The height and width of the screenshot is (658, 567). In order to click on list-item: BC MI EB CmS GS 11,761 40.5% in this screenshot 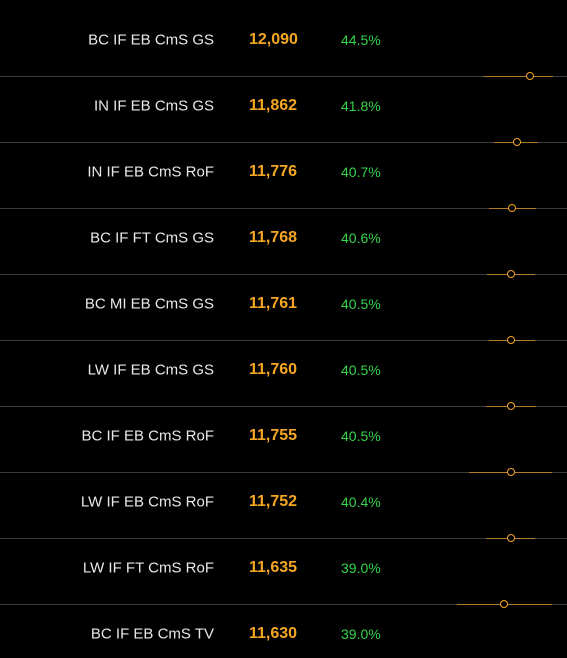, I will do `click(283, 308)`.